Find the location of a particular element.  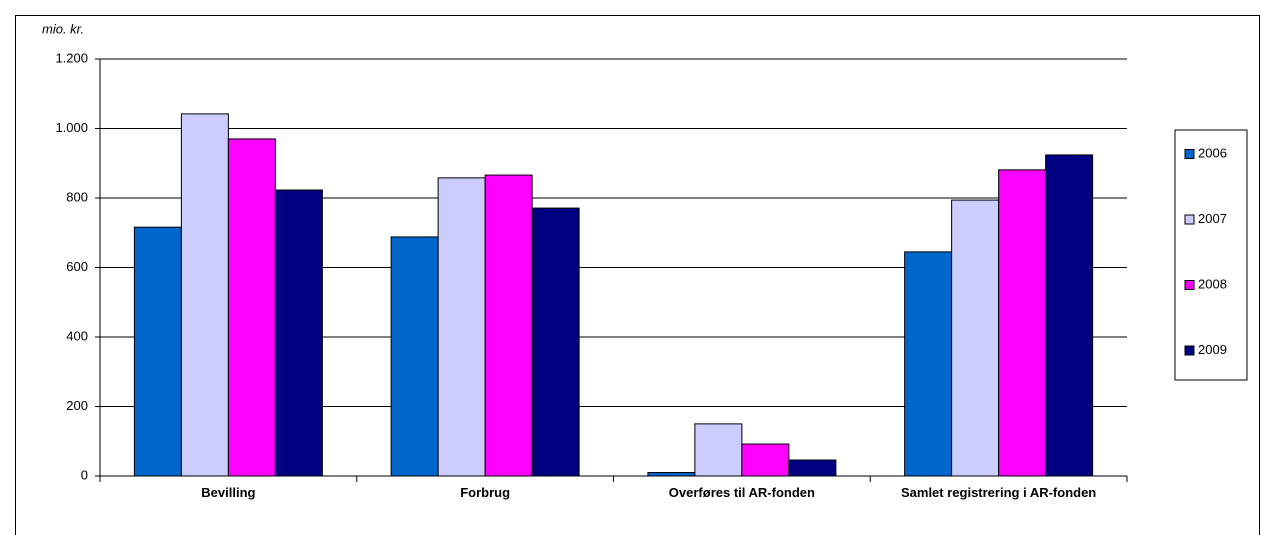

legend-label: 2008 is located at coordinates (1212, 283).